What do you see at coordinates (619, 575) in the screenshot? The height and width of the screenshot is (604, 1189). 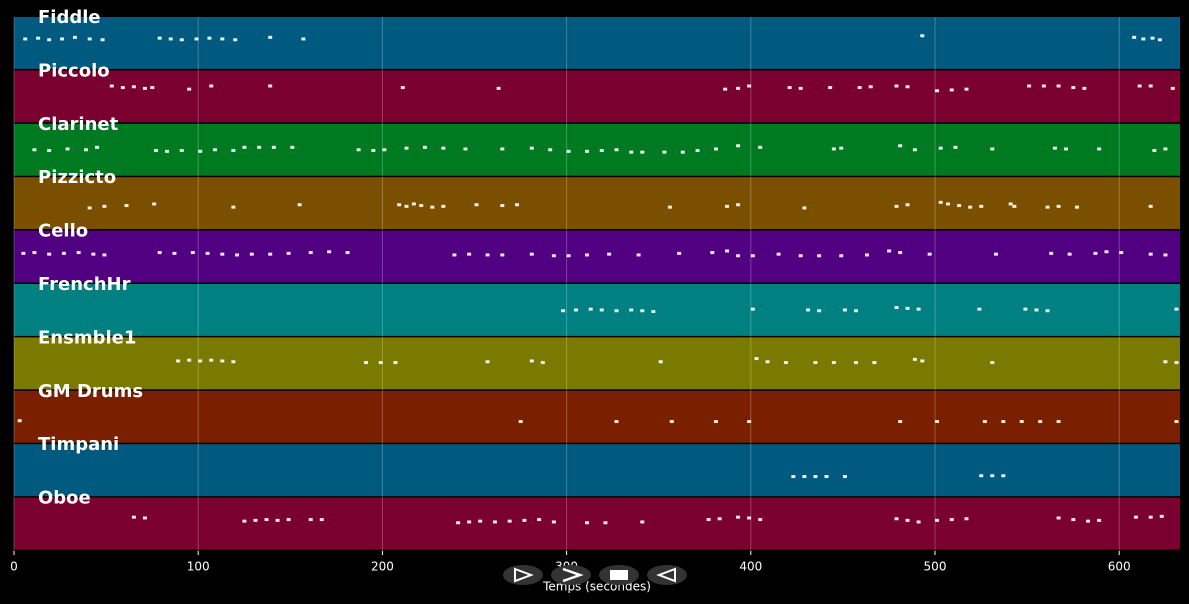 I see `stop-button` at bounding box center [619, 575].